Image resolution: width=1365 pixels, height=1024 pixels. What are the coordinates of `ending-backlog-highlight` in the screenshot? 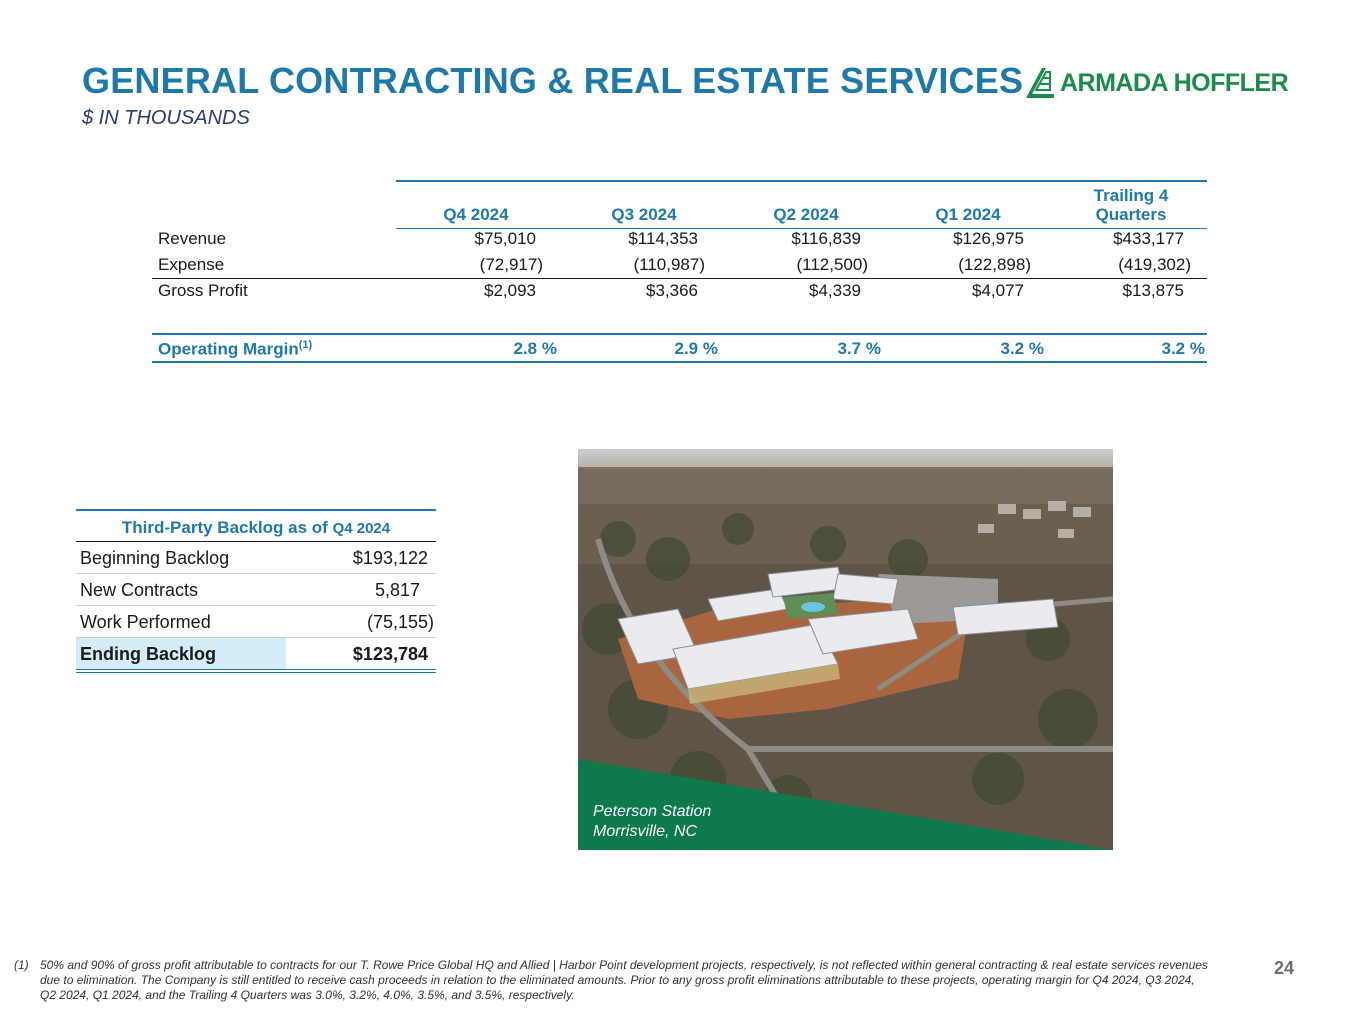 It's located at (181, 653).